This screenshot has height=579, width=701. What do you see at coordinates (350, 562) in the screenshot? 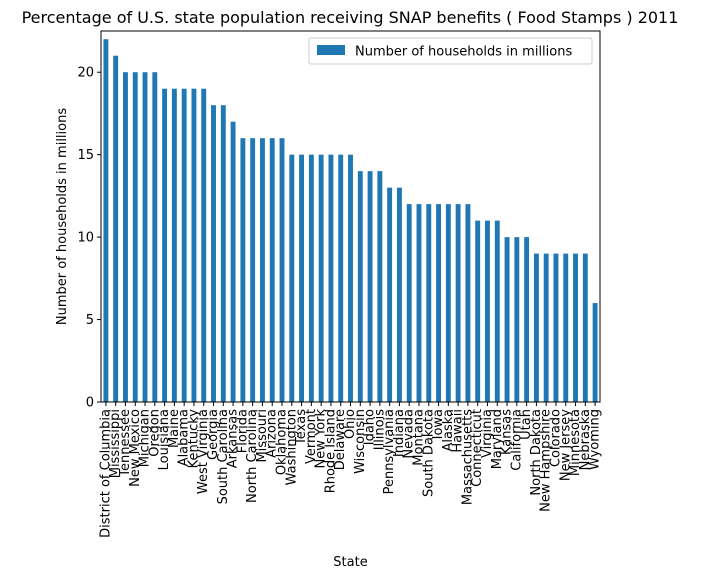
I see `x-axis-label: State` at bounding box center [350, 562].